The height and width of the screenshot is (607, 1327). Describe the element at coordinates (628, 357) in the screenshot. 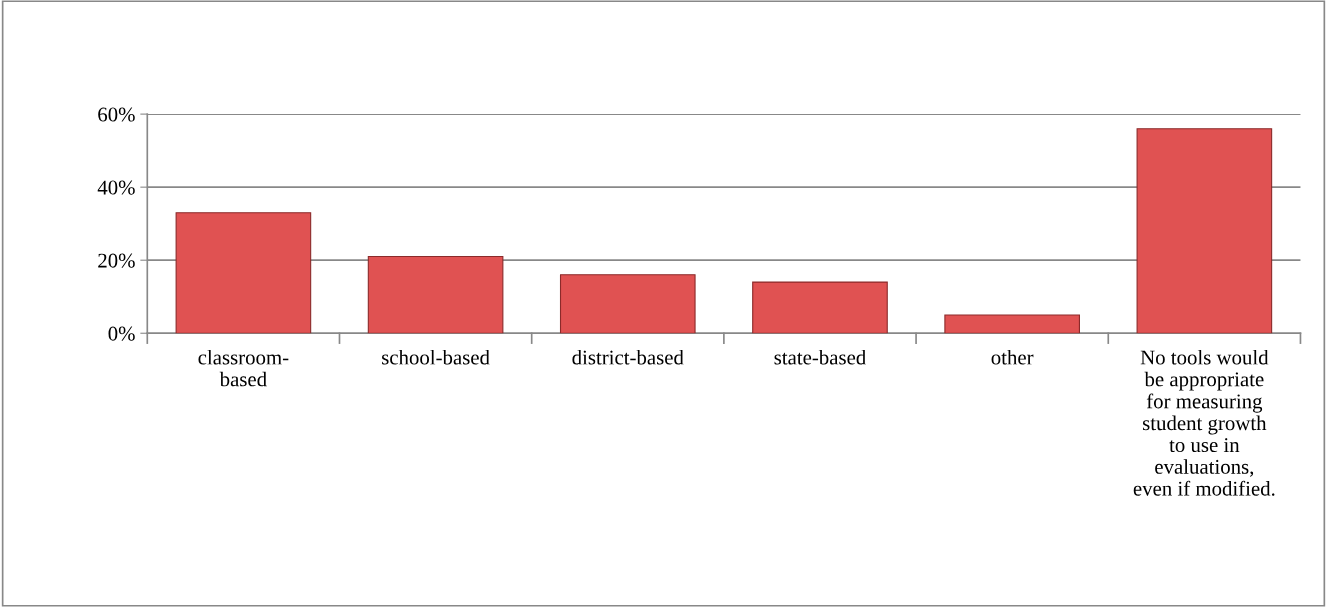

I see `x-tick-label: district-based` at that location.